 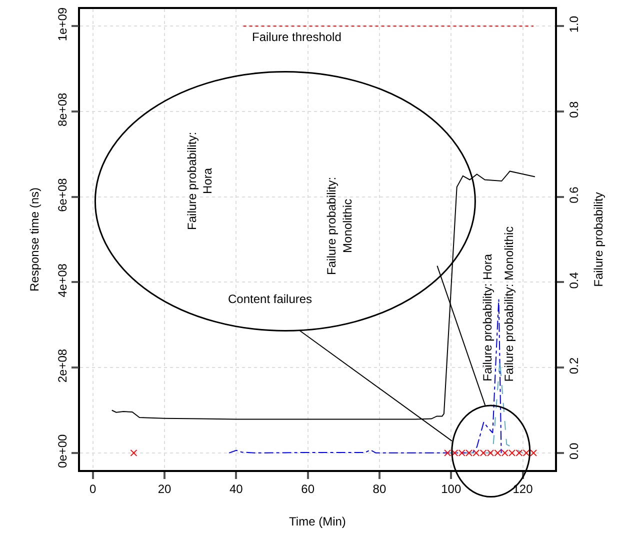 What do you see at coordinates (165, 489) in the screenshot?
I see `x-tick-label: 20` at bounding box center [165, 489].